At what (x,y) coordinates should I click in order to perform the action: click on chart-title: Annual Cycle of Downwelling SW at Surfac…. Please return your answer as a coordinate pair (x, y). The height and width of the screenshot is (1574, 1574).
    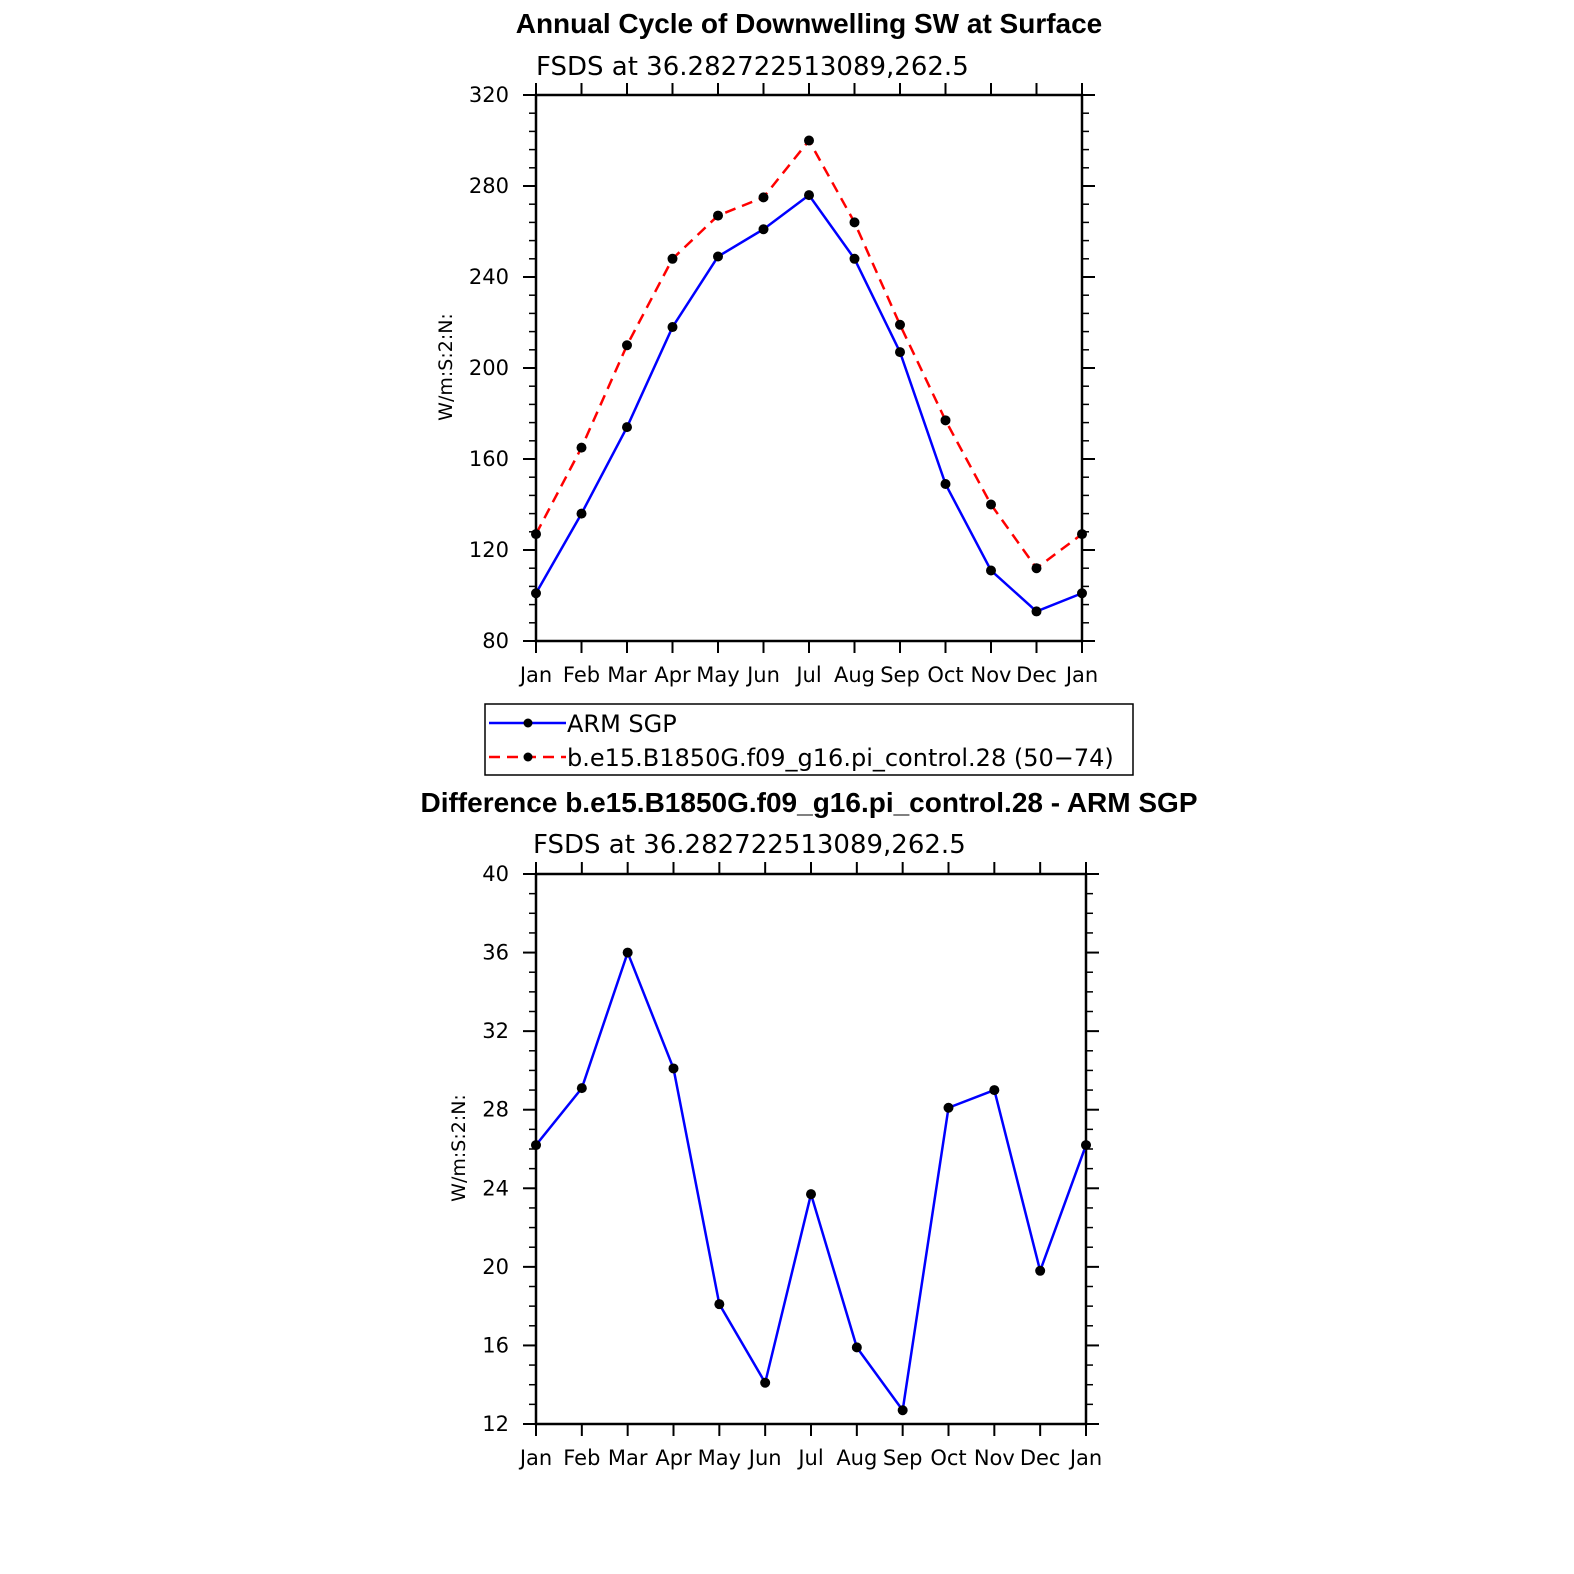
    Looking at the image, I should click on (809, 23).